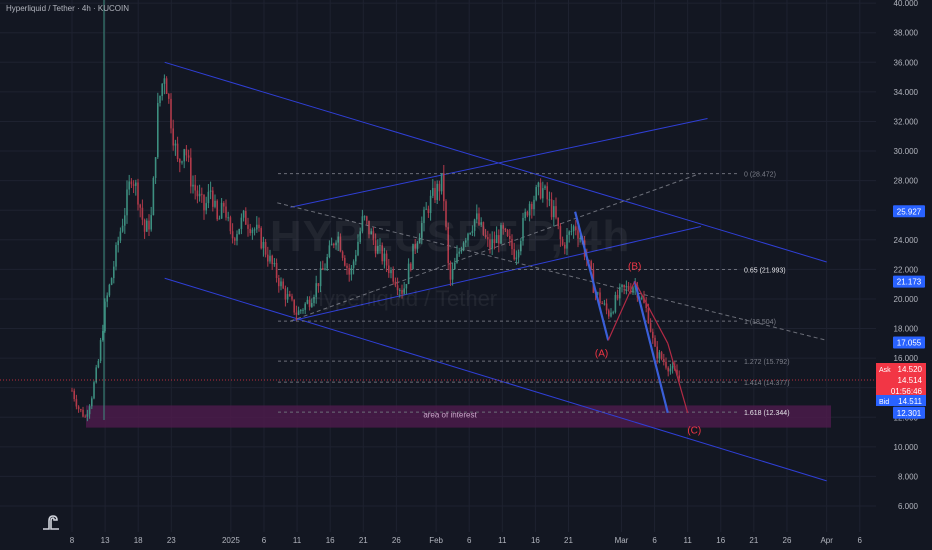  I want to click on elliott-wave: (A) (B) (C), so click(637, 324).